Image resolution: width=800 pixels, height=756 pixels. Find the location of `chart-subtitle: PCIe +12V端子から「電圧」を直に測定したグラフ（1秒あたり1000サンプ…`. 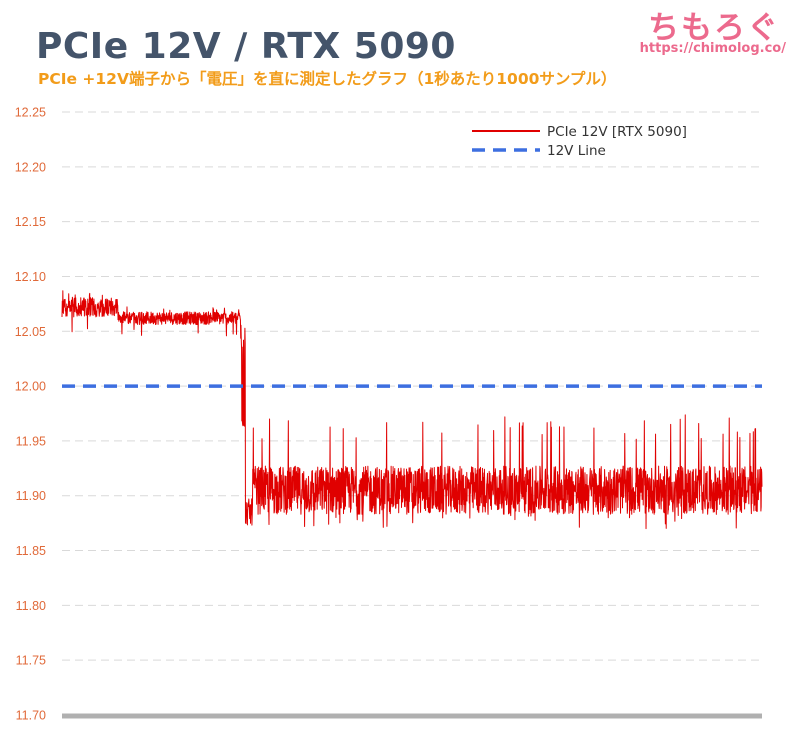

chart-subtitle: PCIe +12V端子から「電圧」を直に測定したグラフ（1秒あたり1000サンプ… is located at coordinates (327, 79).